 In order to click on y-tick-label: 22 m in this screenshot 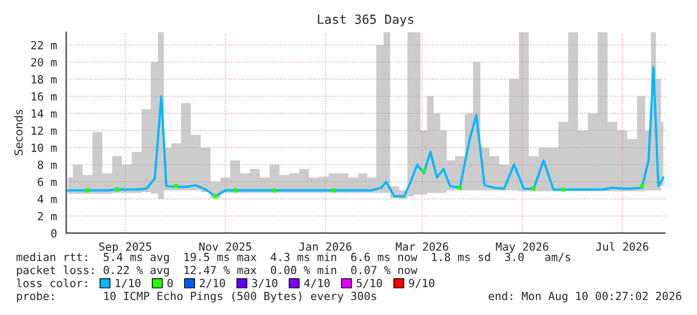, I will do `click(44, 45)`.